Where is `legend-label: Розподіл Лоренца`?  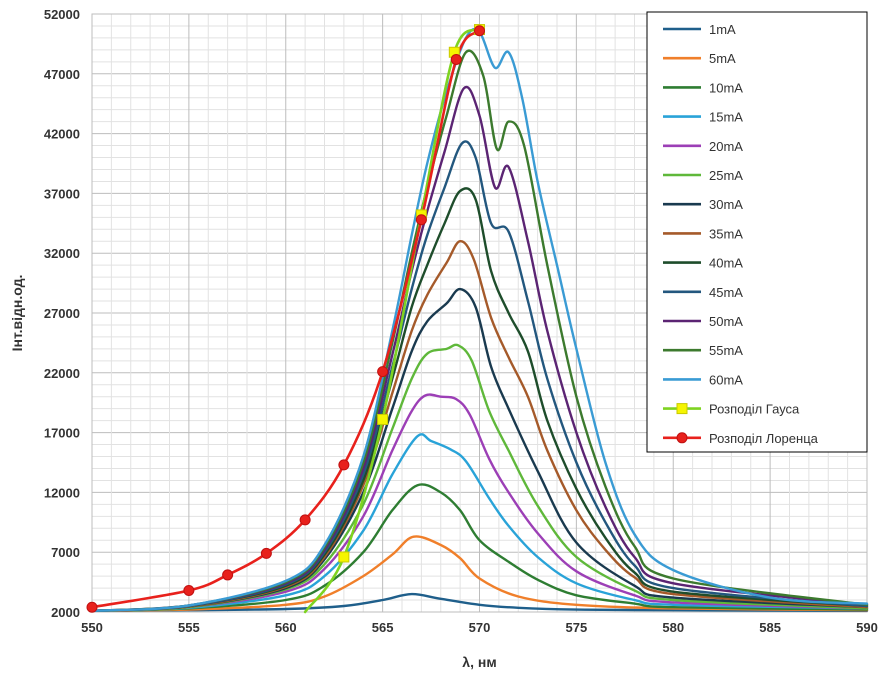
legend-label: Розподіл Лоренца is located at coordinates (764, 438).